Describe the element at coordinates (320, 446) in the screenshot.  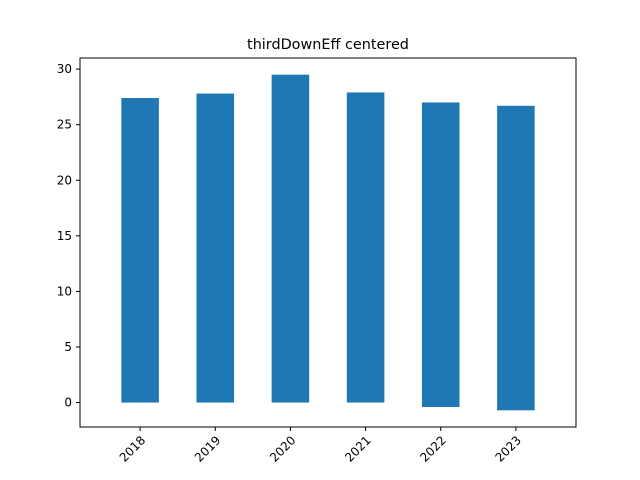
I see `x-axis: 2018 2019 2020 2021 2022 2023` at that location.